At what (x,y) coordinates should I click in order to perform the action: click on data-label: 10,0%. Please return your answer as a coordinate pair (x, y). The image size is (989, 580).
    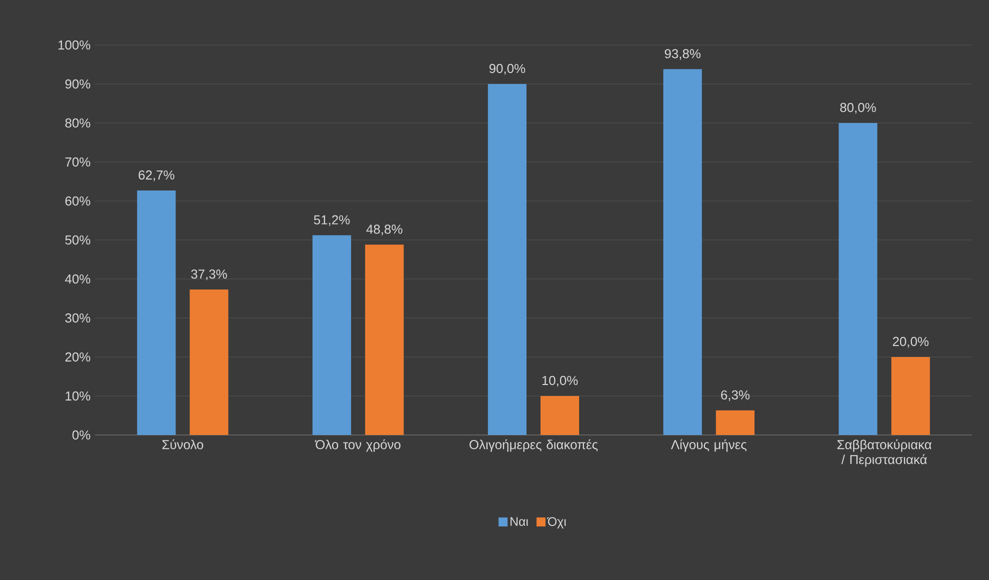
    Looking at the image, I should click on (560, 381).